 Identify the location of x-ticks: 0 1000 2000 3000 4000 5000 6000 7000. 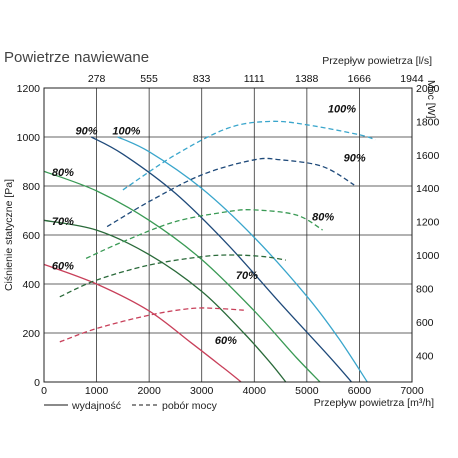
(232, 391).